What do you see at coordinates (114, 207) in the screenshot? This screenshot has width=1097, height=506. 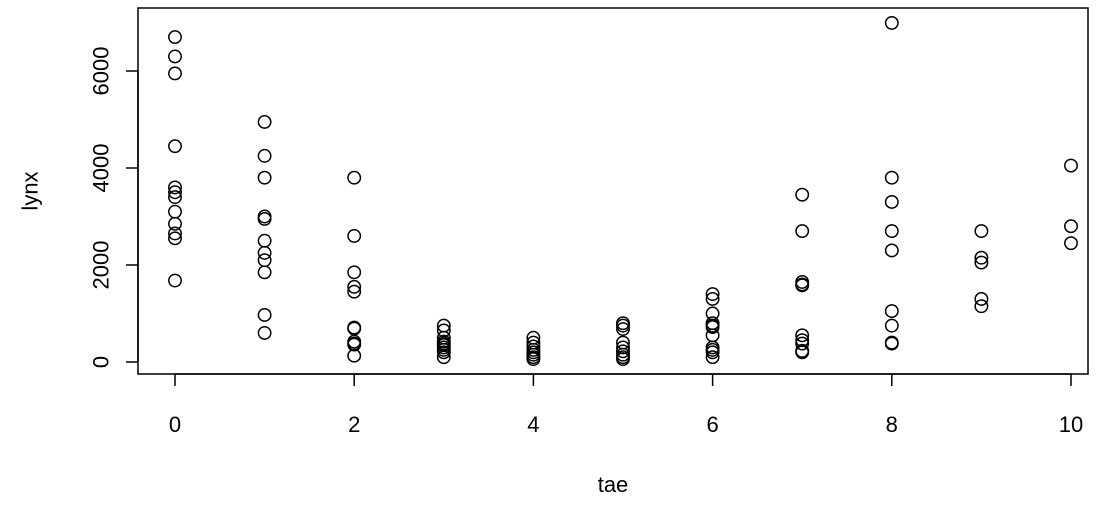 I see `y-axis: 0 2000 4000 6000` at bounding box center [114, 207].